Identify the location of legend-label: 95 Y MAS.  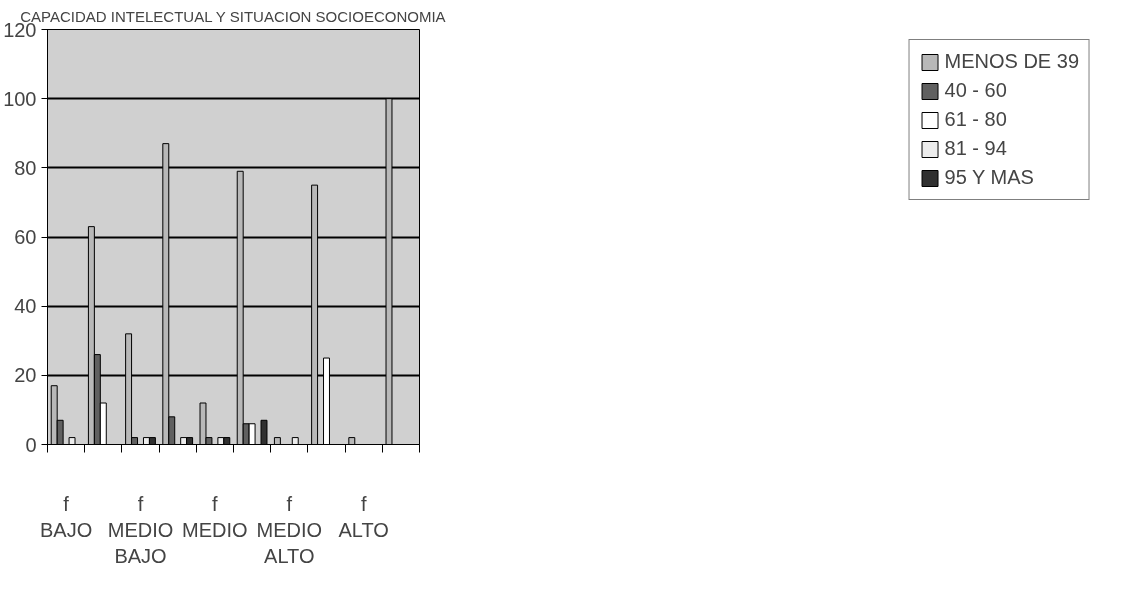
(989, 177).